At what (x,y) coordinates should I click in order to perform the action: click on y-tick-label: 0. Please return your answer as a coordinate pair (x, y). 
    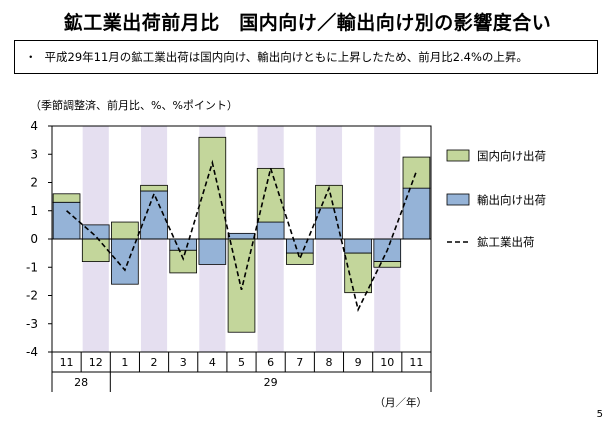
    Looking at the image, I should click on (34, 239).